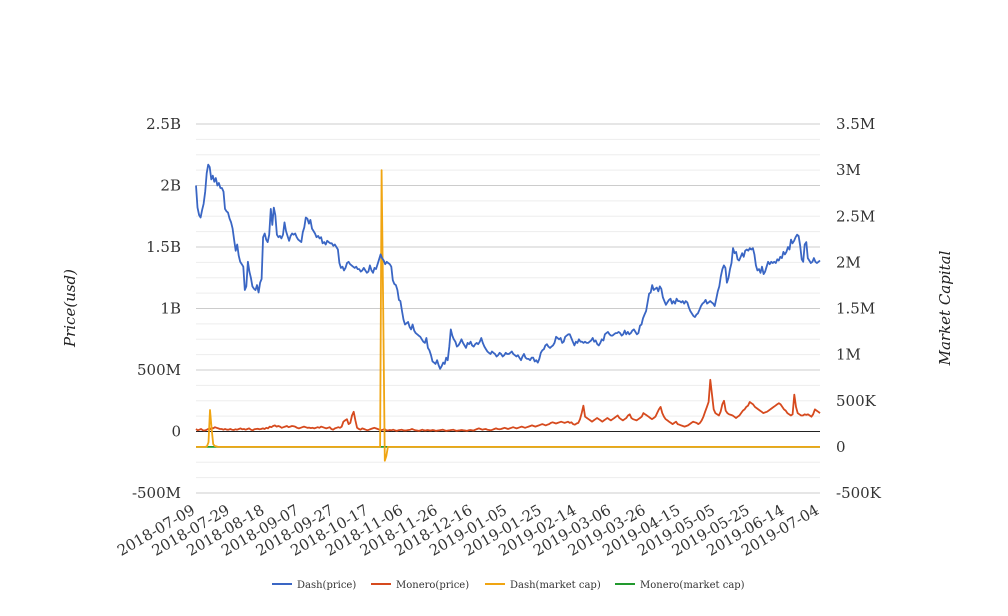  What do you see at coordinates (432, 585) in the screenshot?
I see `legend-label: Monero(price)` at bounding box center [432, 585].